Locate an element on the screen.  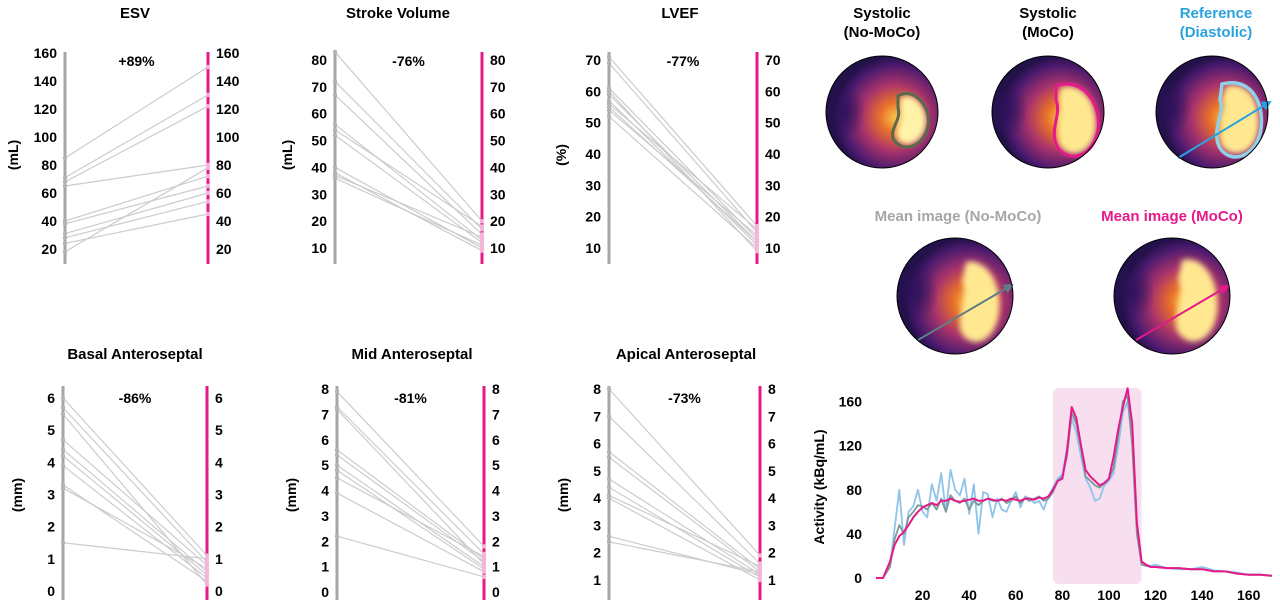
top-image-title-reference-line2: (Diastolic) is located at coordinates (1216, 32).